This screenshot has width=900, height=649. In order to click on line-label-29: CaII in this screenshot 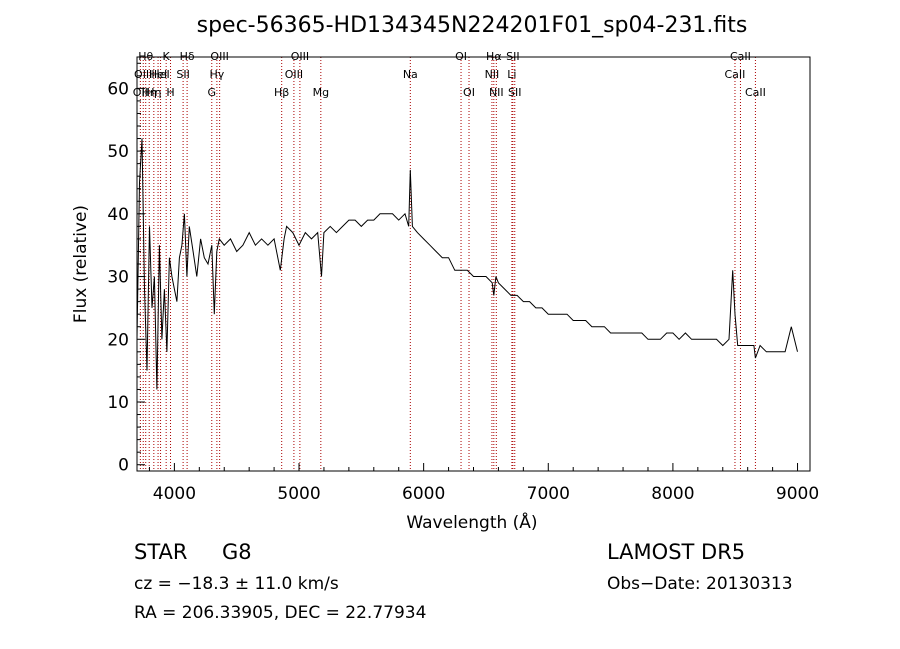, I will do `click(755, 92)`.